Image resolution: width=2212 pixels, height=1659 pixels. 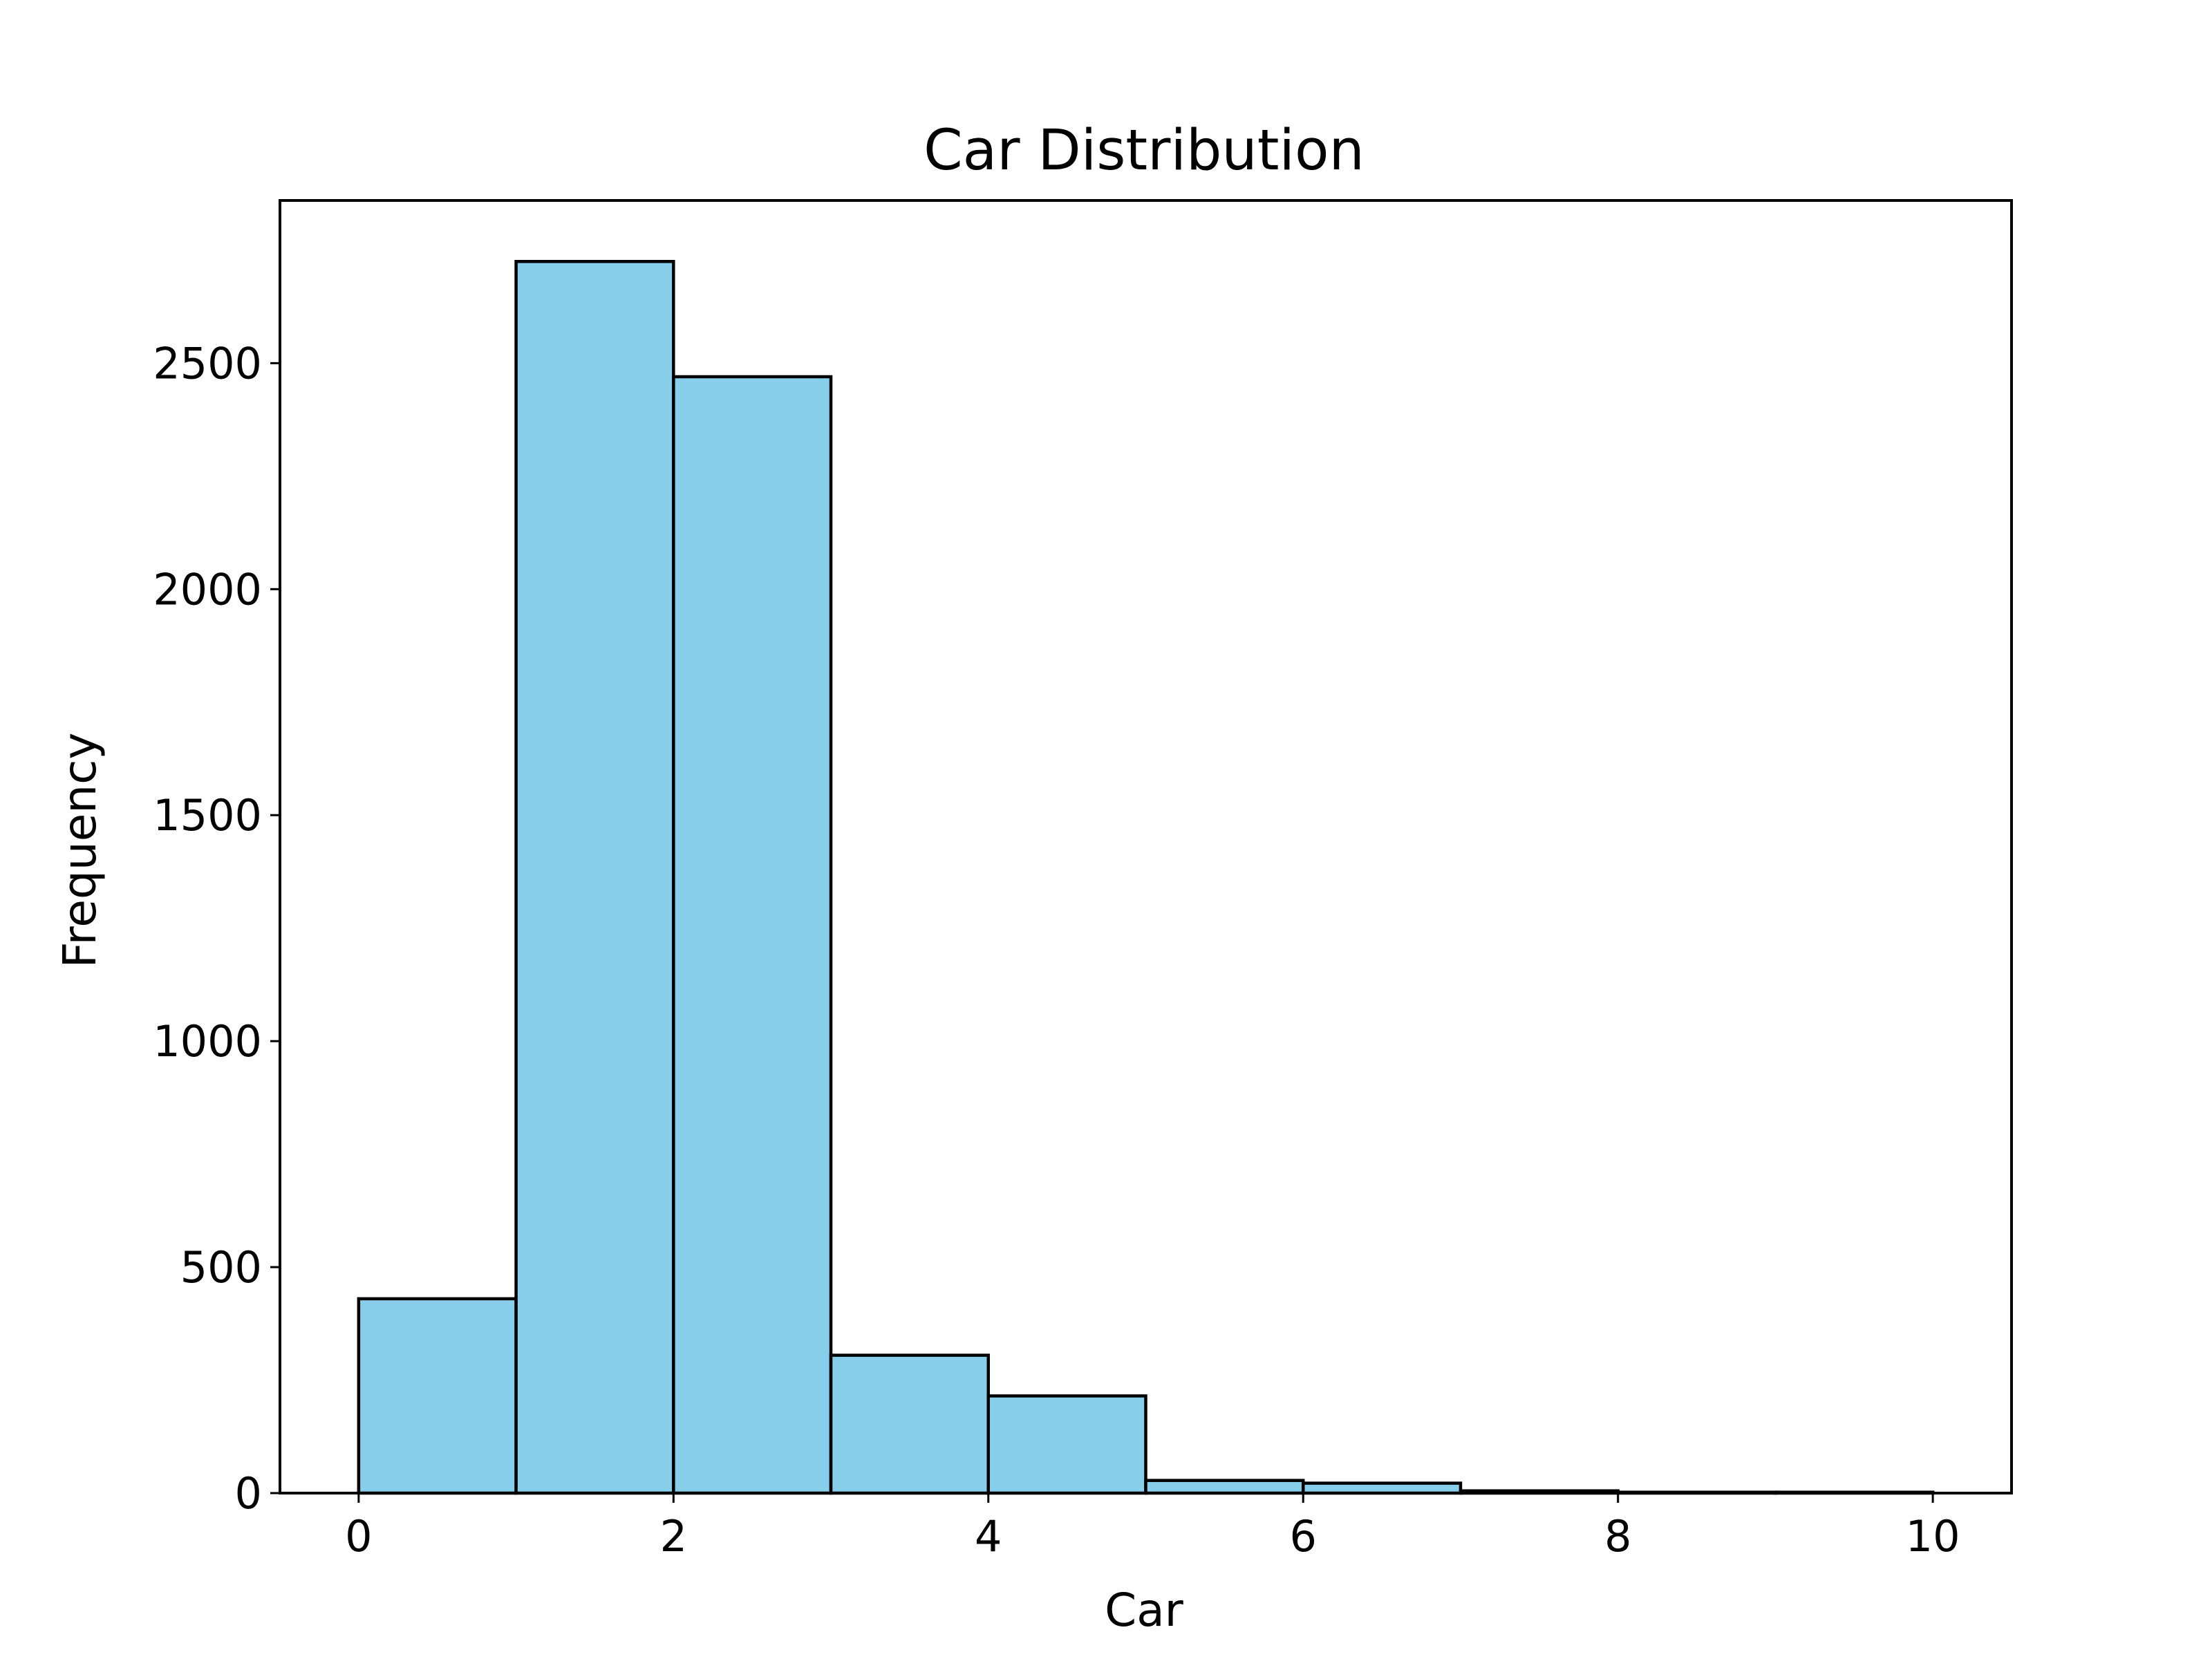 What do you see at coordinates (1933, 1536) in the screenshot?
I see `x-tick-label: 10` at bounding box center [1933, 1536].